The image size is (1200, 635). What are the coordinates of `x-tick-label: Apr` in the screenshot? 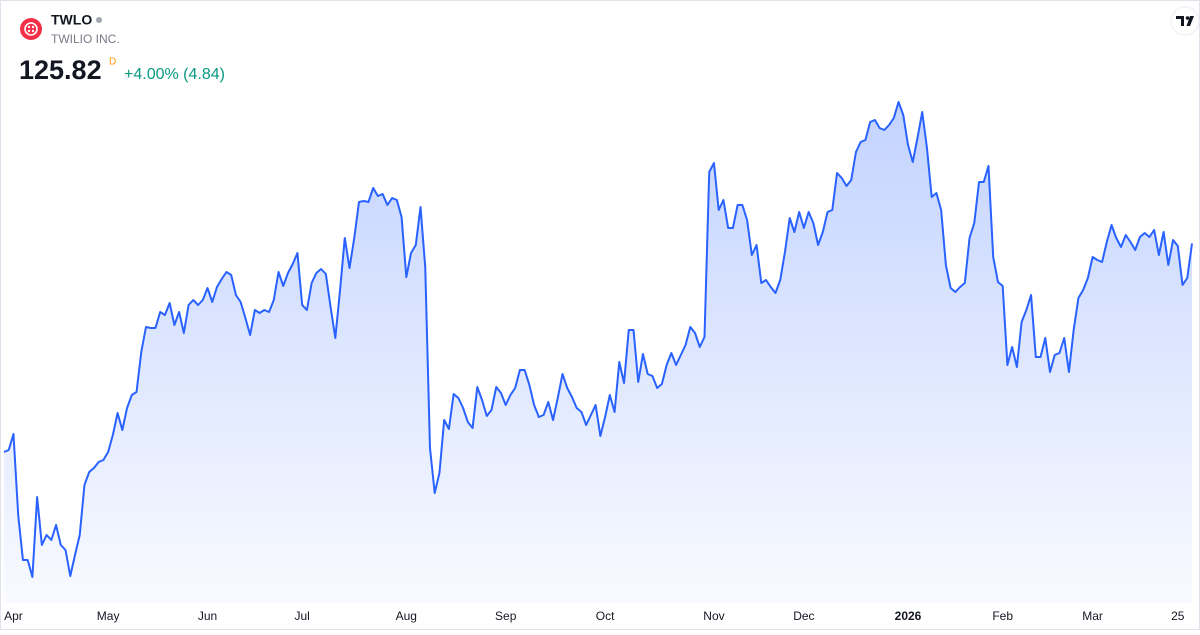 It's located at (13, 616).